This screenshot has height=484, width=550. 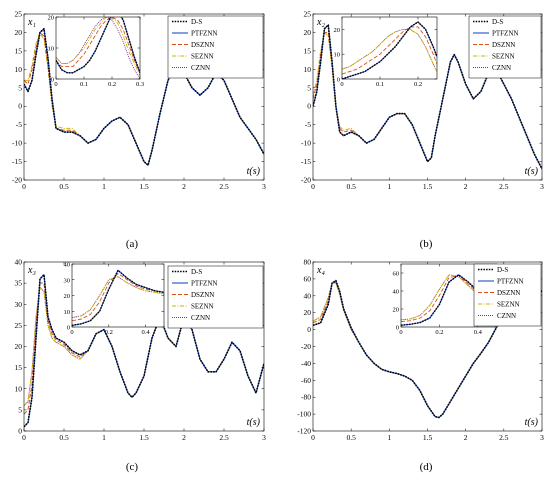 I want to click on panel-caption: (a), so click(x=132, y=244).